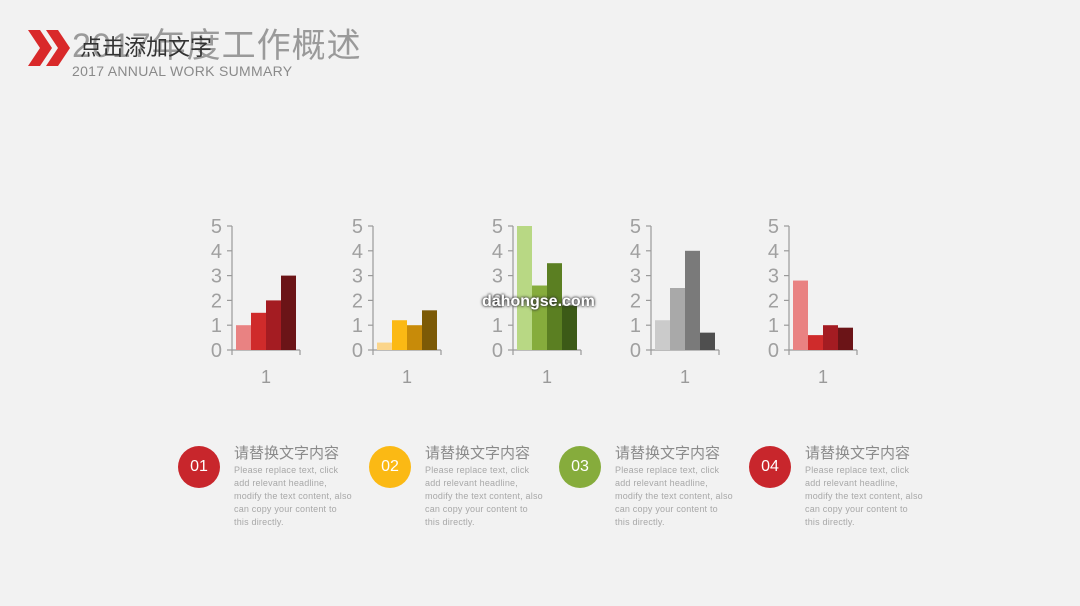  I want to click on page-subtitle: 2017 ANNUAL WORK SUMMARY, so click(182, 71).